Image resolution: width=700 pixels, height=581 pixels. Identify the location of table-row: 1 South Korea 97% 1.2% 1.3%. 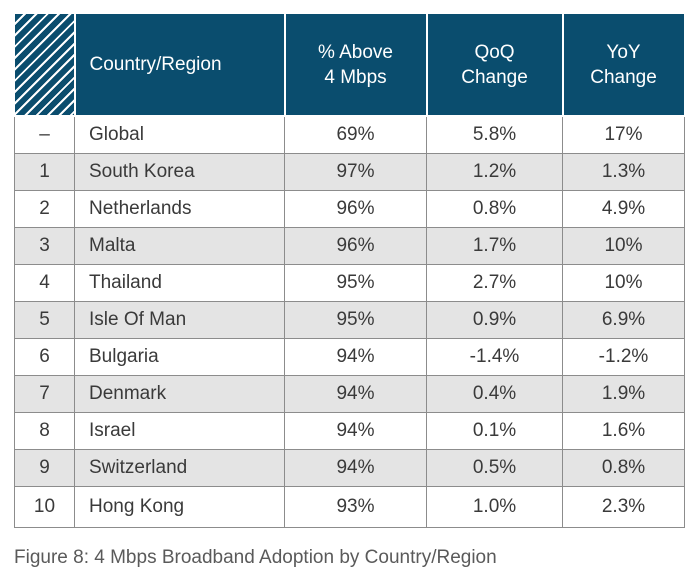
(349, 172).